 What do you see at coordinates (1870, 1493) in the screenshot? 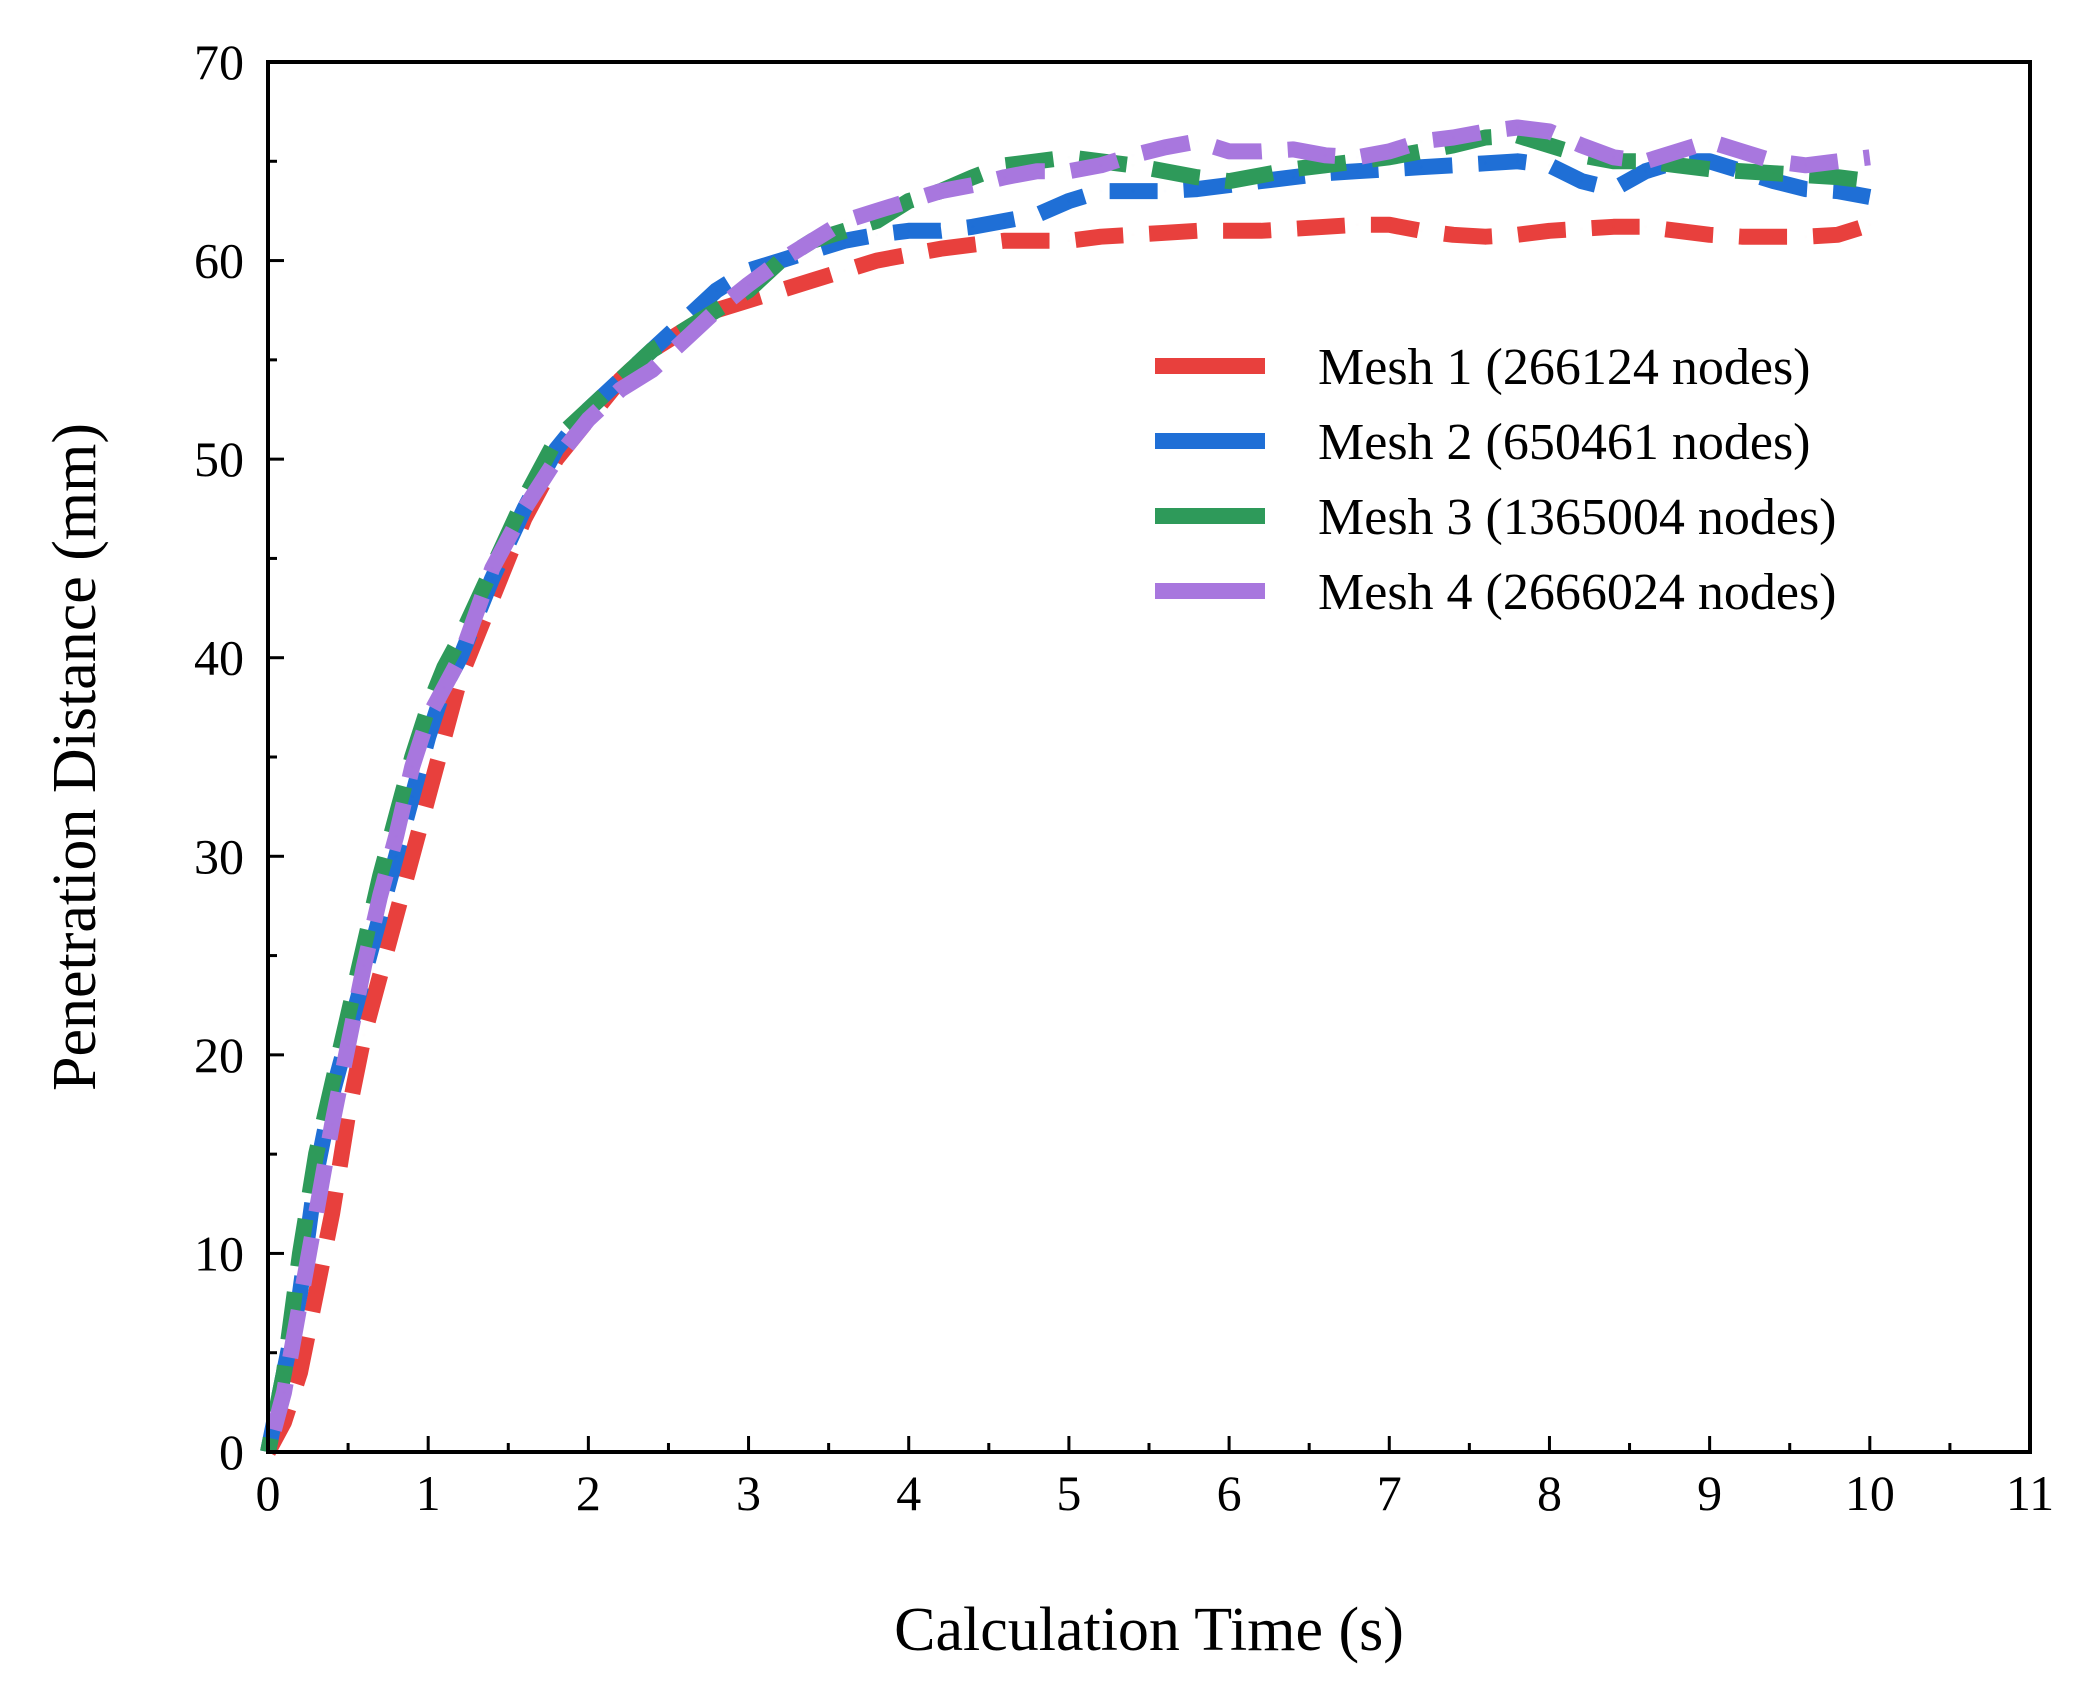
I see `x-tick-label: 10` at bounding box center [1870, 1493].